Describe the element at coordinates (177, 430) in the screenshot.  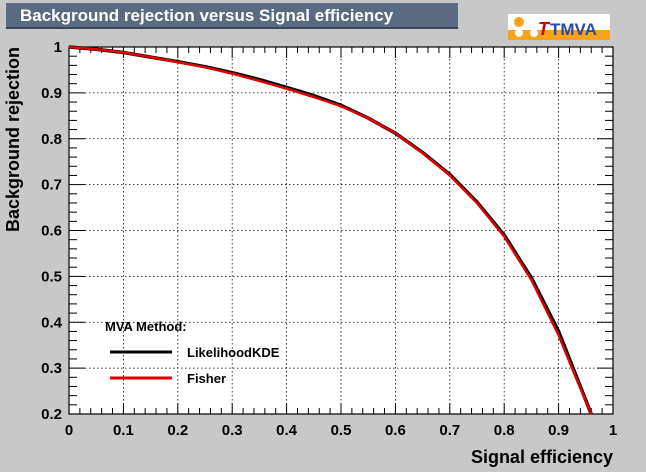
I see `x-tick-label: 0.2` at that location.